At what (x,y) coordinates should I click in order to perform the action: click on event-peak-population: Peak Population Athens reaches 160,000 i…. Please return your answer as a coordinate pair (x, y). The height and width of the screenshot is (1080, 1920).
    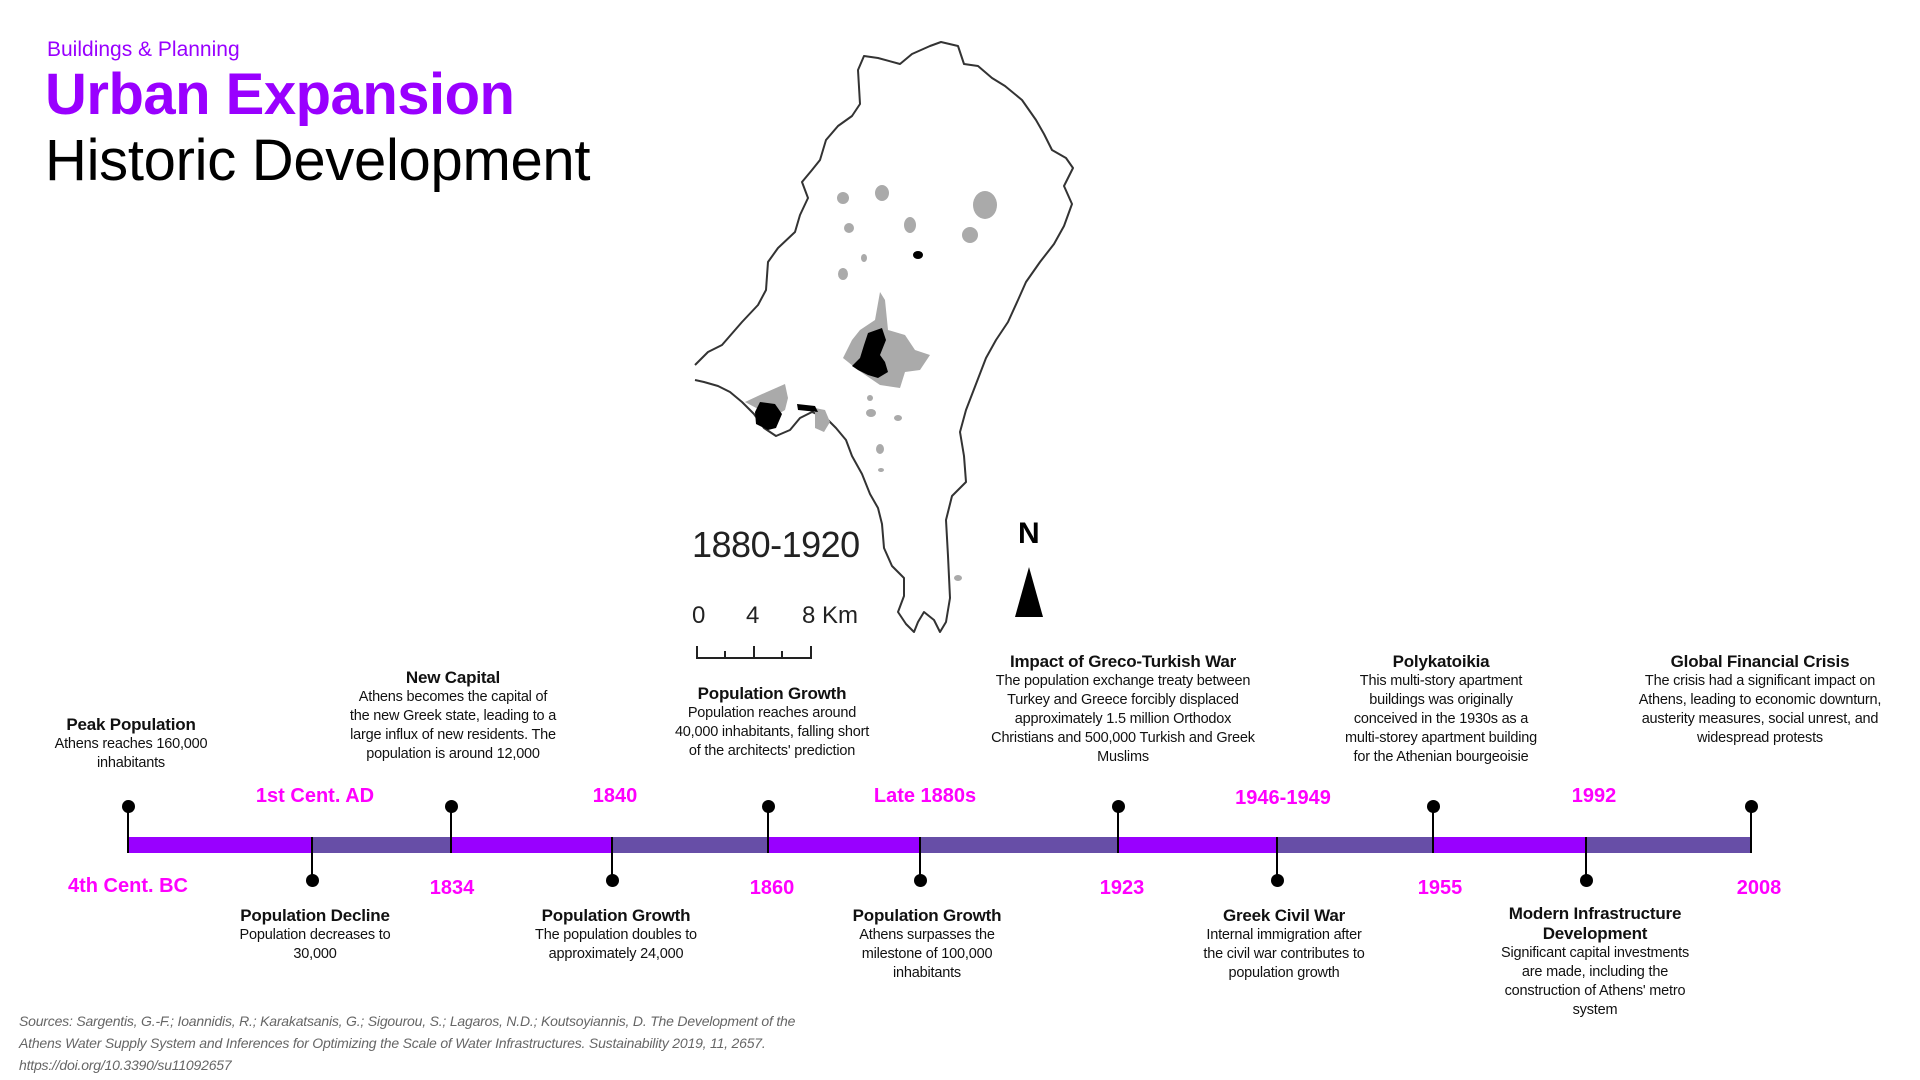
    Looking at the image, I should click on (131, 744).